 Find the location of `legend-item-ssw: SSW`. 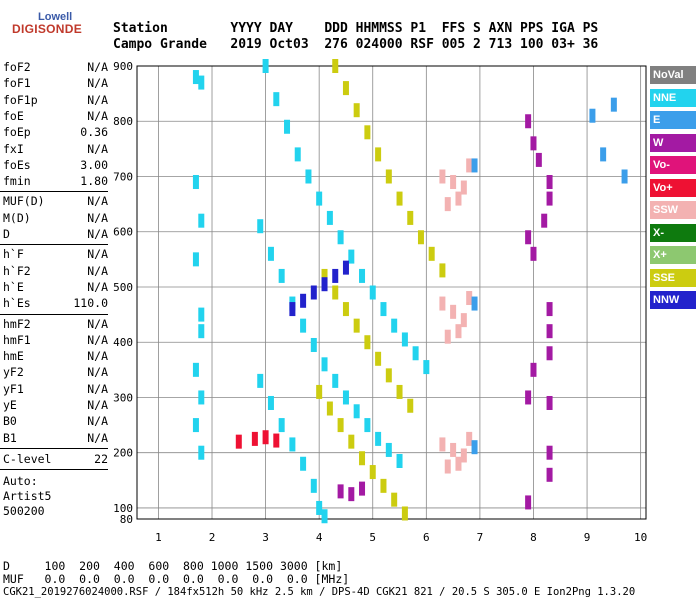

legend-item-ssw: SSW is located at coordinates (673, 210).